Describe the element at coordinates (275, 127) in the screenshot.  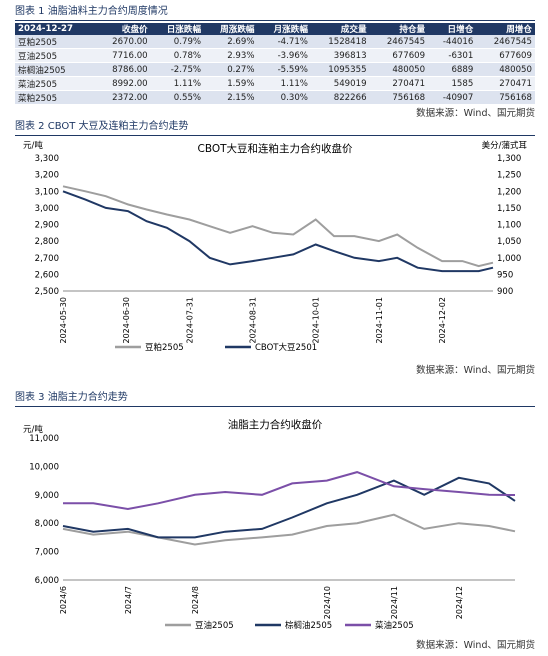
I see `chart2-caption: 图表 2 CBOT 大豆及连粕主力合约走势` at that location.